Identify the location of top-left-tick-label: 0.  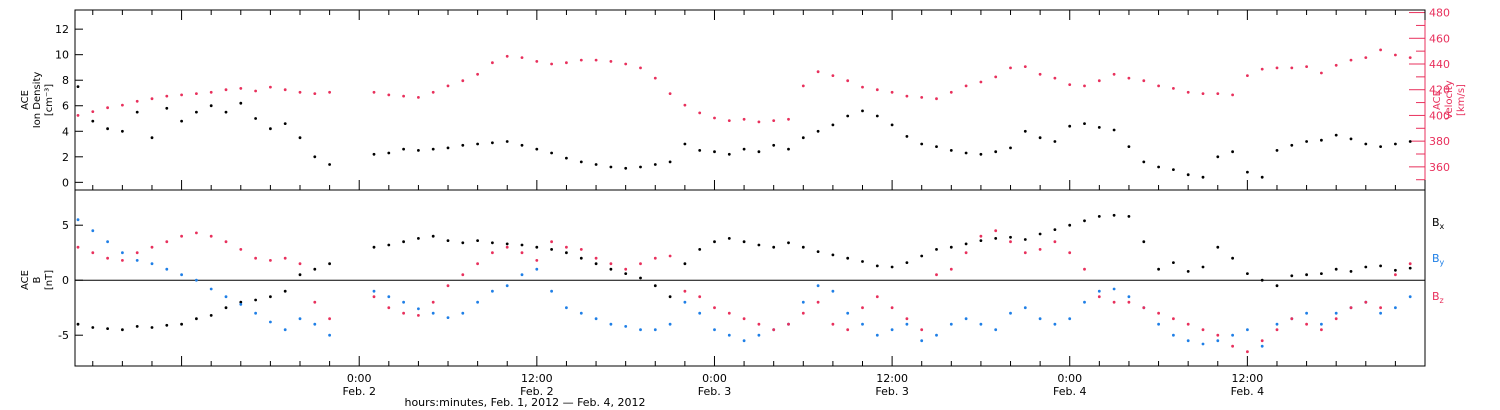
(65, 182).